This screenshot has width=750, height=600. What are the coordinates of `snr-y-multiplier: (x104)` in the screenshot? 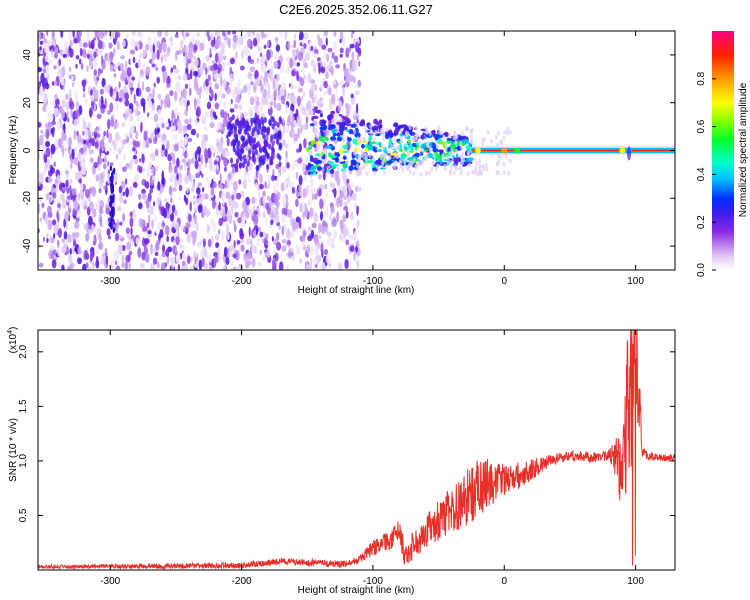 It's located at (13, 340).